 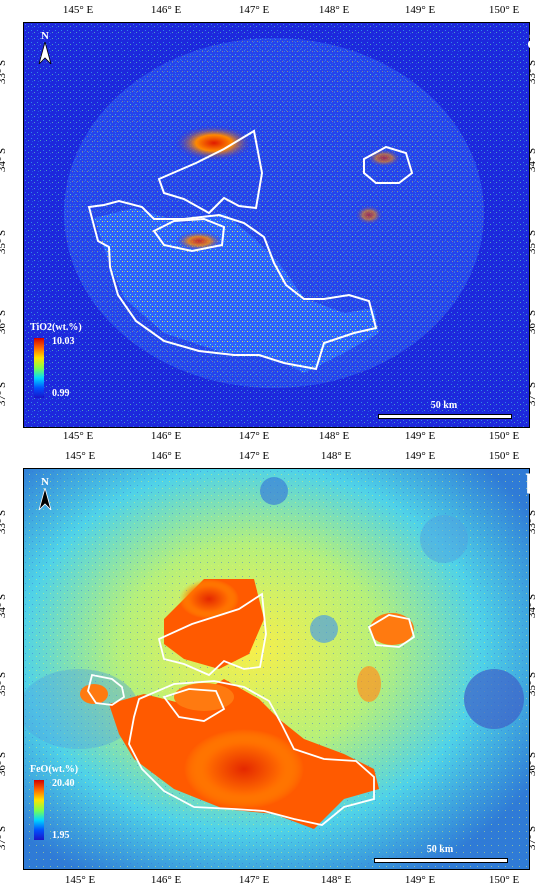 What do you see at coordinates (54, 802) in the screenshot?
I see `feo-legend: FeO(wt.%) 20.40 1.95` at bounding box center [54, 802].